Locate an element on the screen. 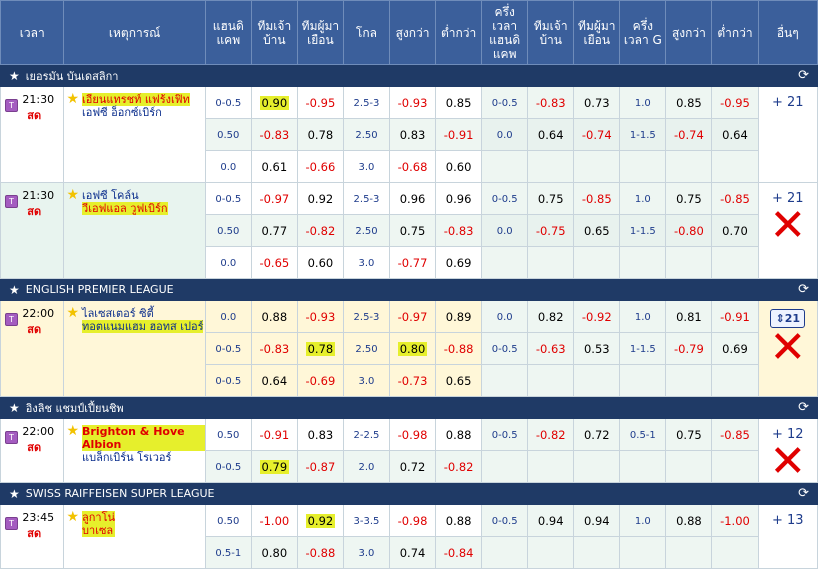 This screenshot has height=576, width=823. team-away: วีเอฟแอล วูฟเบิร์ก is located at coordinates (125, 208).